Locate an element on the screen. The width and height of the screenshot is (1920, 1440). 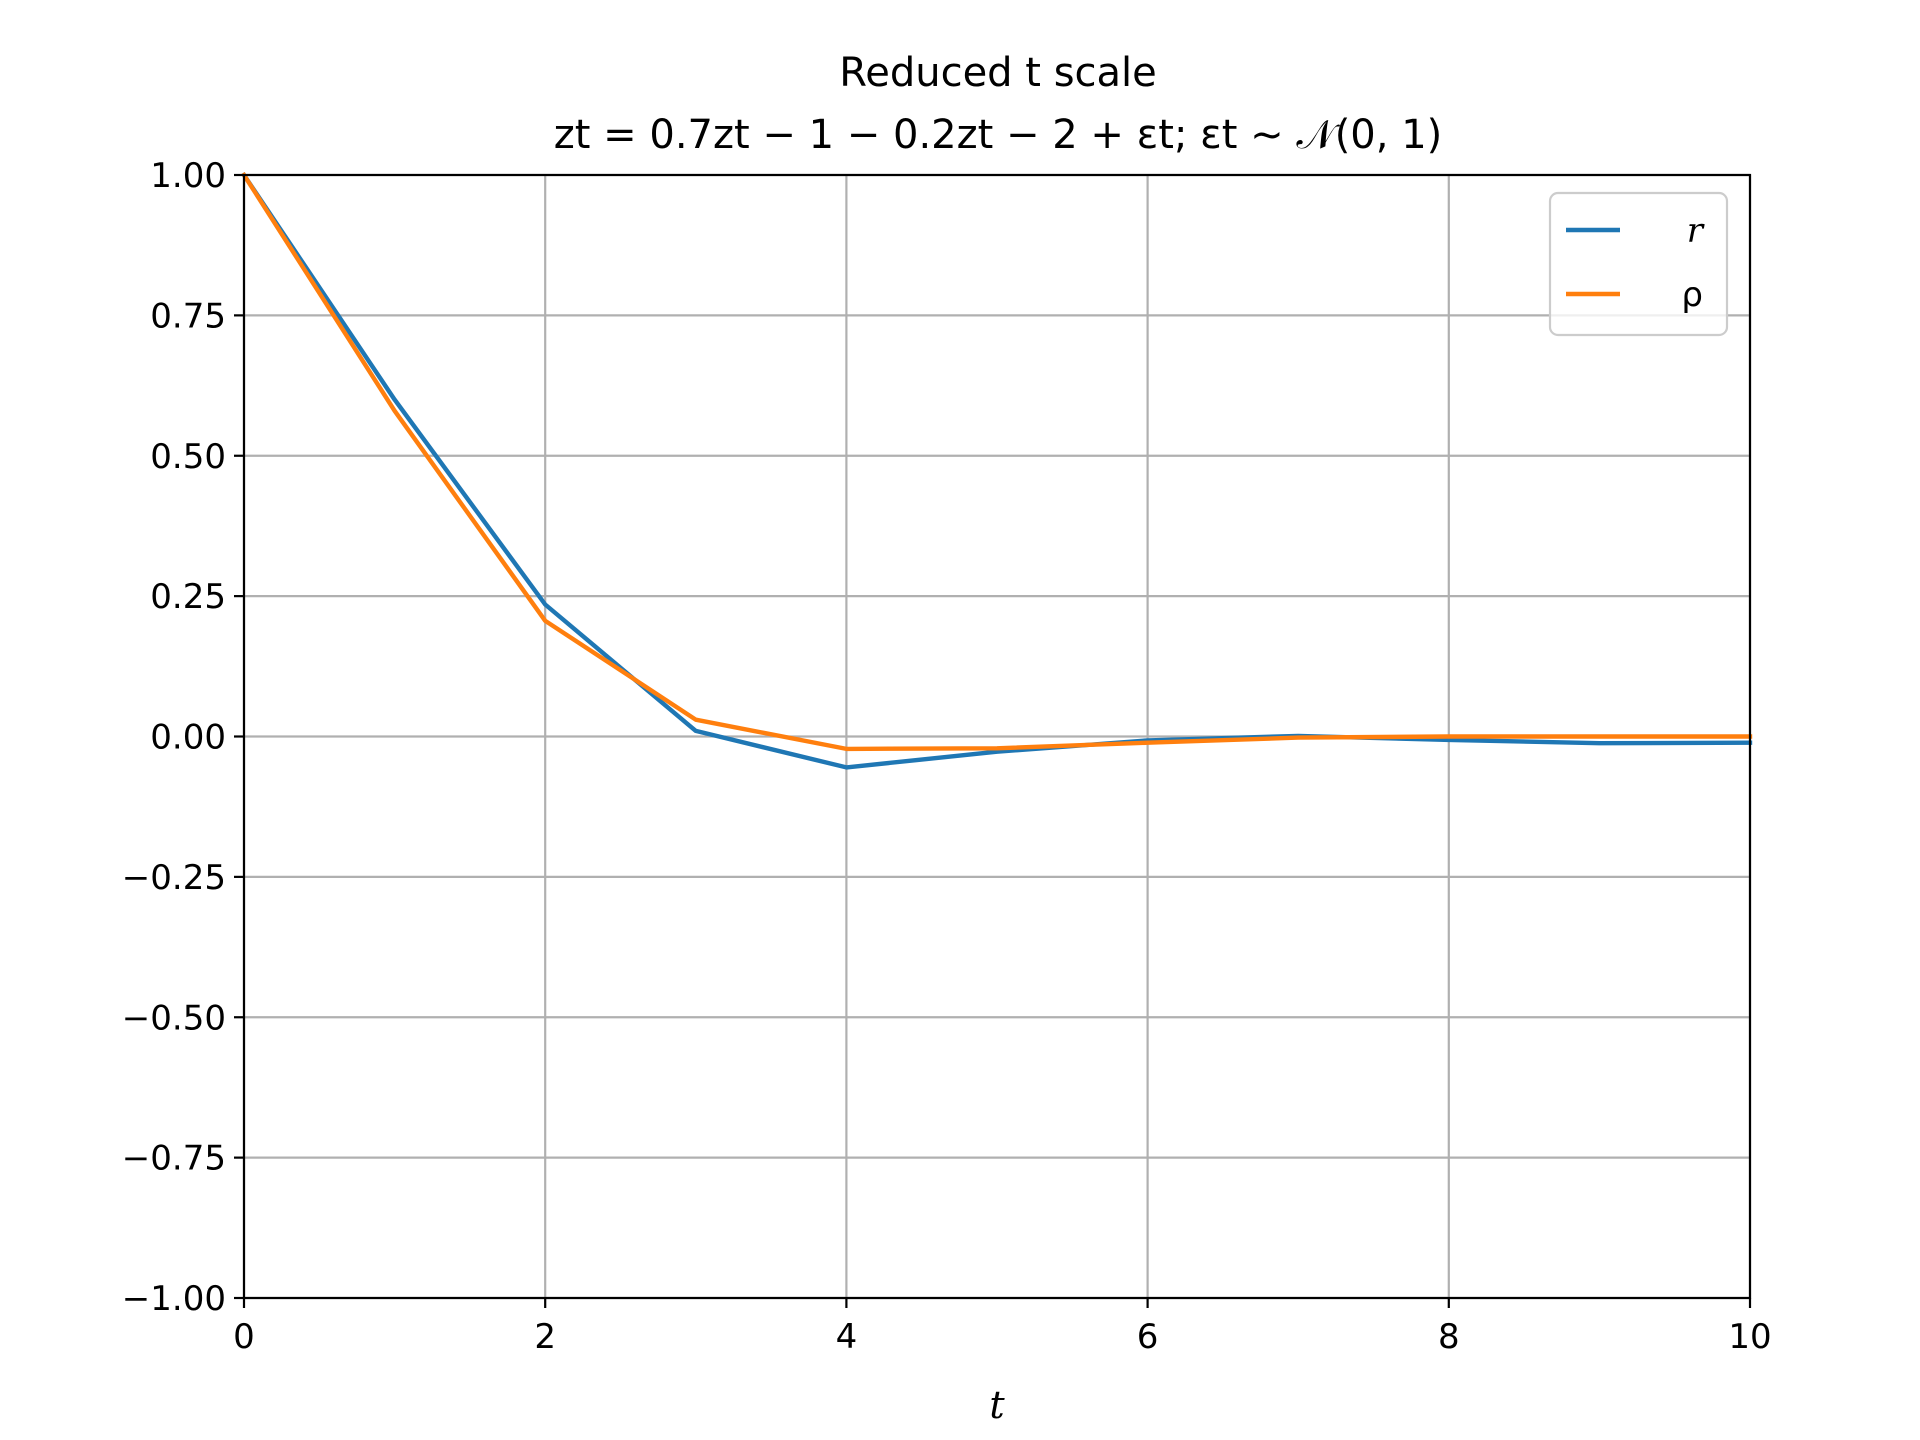
y-tick-label: 0.75 is located at coordinates (188, 316).